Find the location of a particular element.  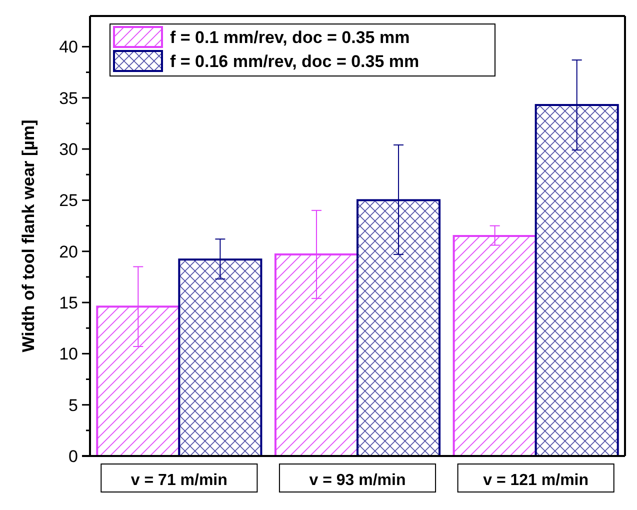

y-tick-label: 30 is located at coordinates (68, 149).